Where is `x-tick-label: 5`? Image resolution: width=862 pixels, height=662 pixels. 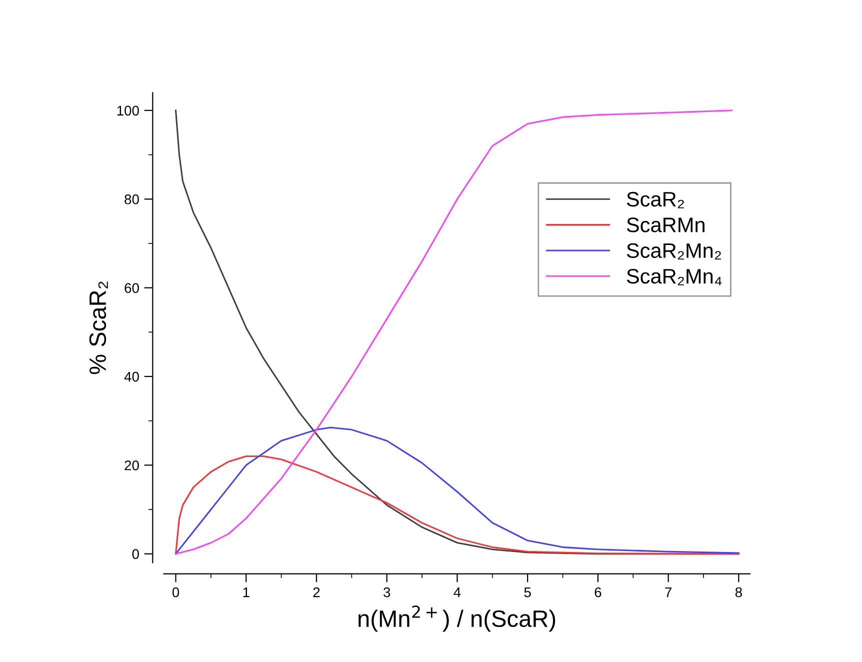
x-tick-label: 5 is located at coordinates (527, 593).